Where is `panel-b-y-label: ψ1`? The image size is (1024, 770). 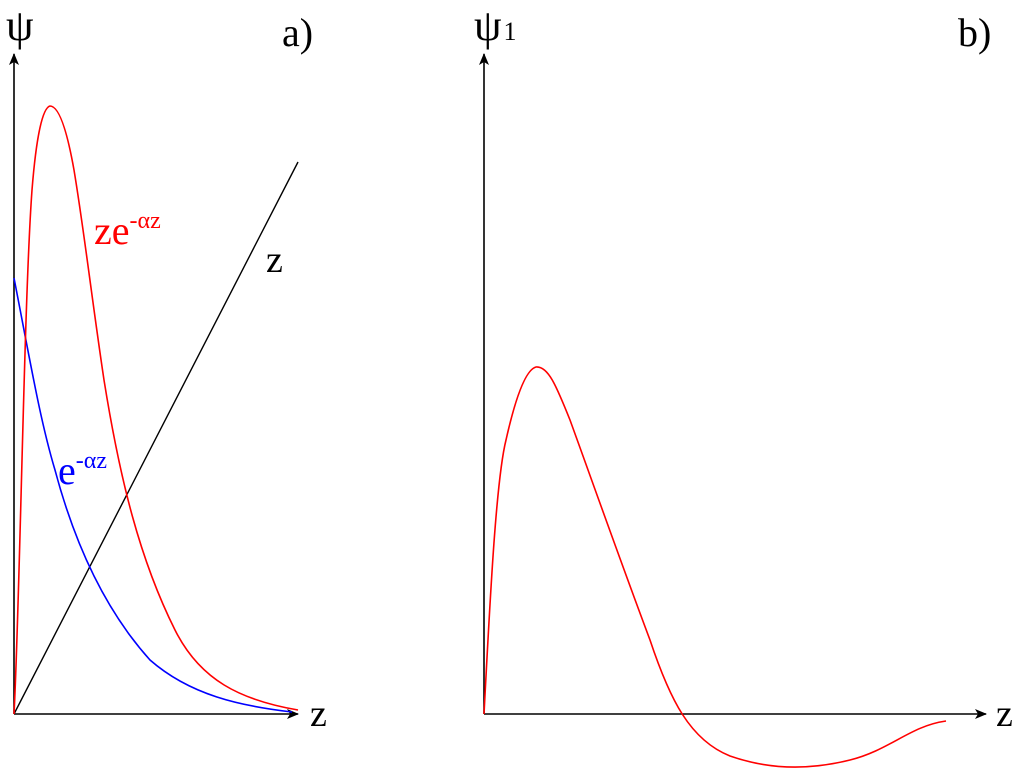
panel-b-y-label: ψ1 is located at coordinates (495, 25).